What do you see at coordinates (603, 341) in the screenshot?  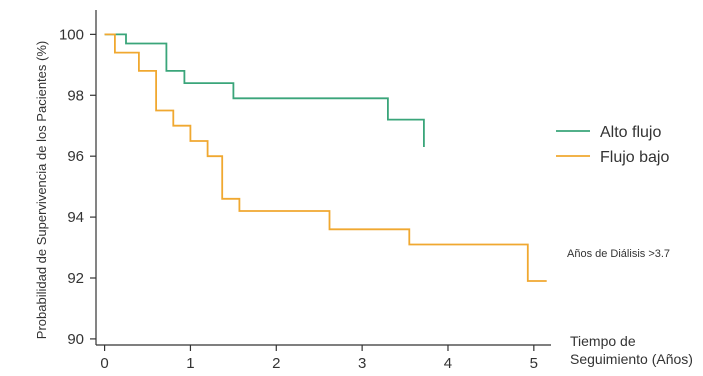 I see `x-axis-label-line1: Tiempo de` at bounding box center [603, 341].